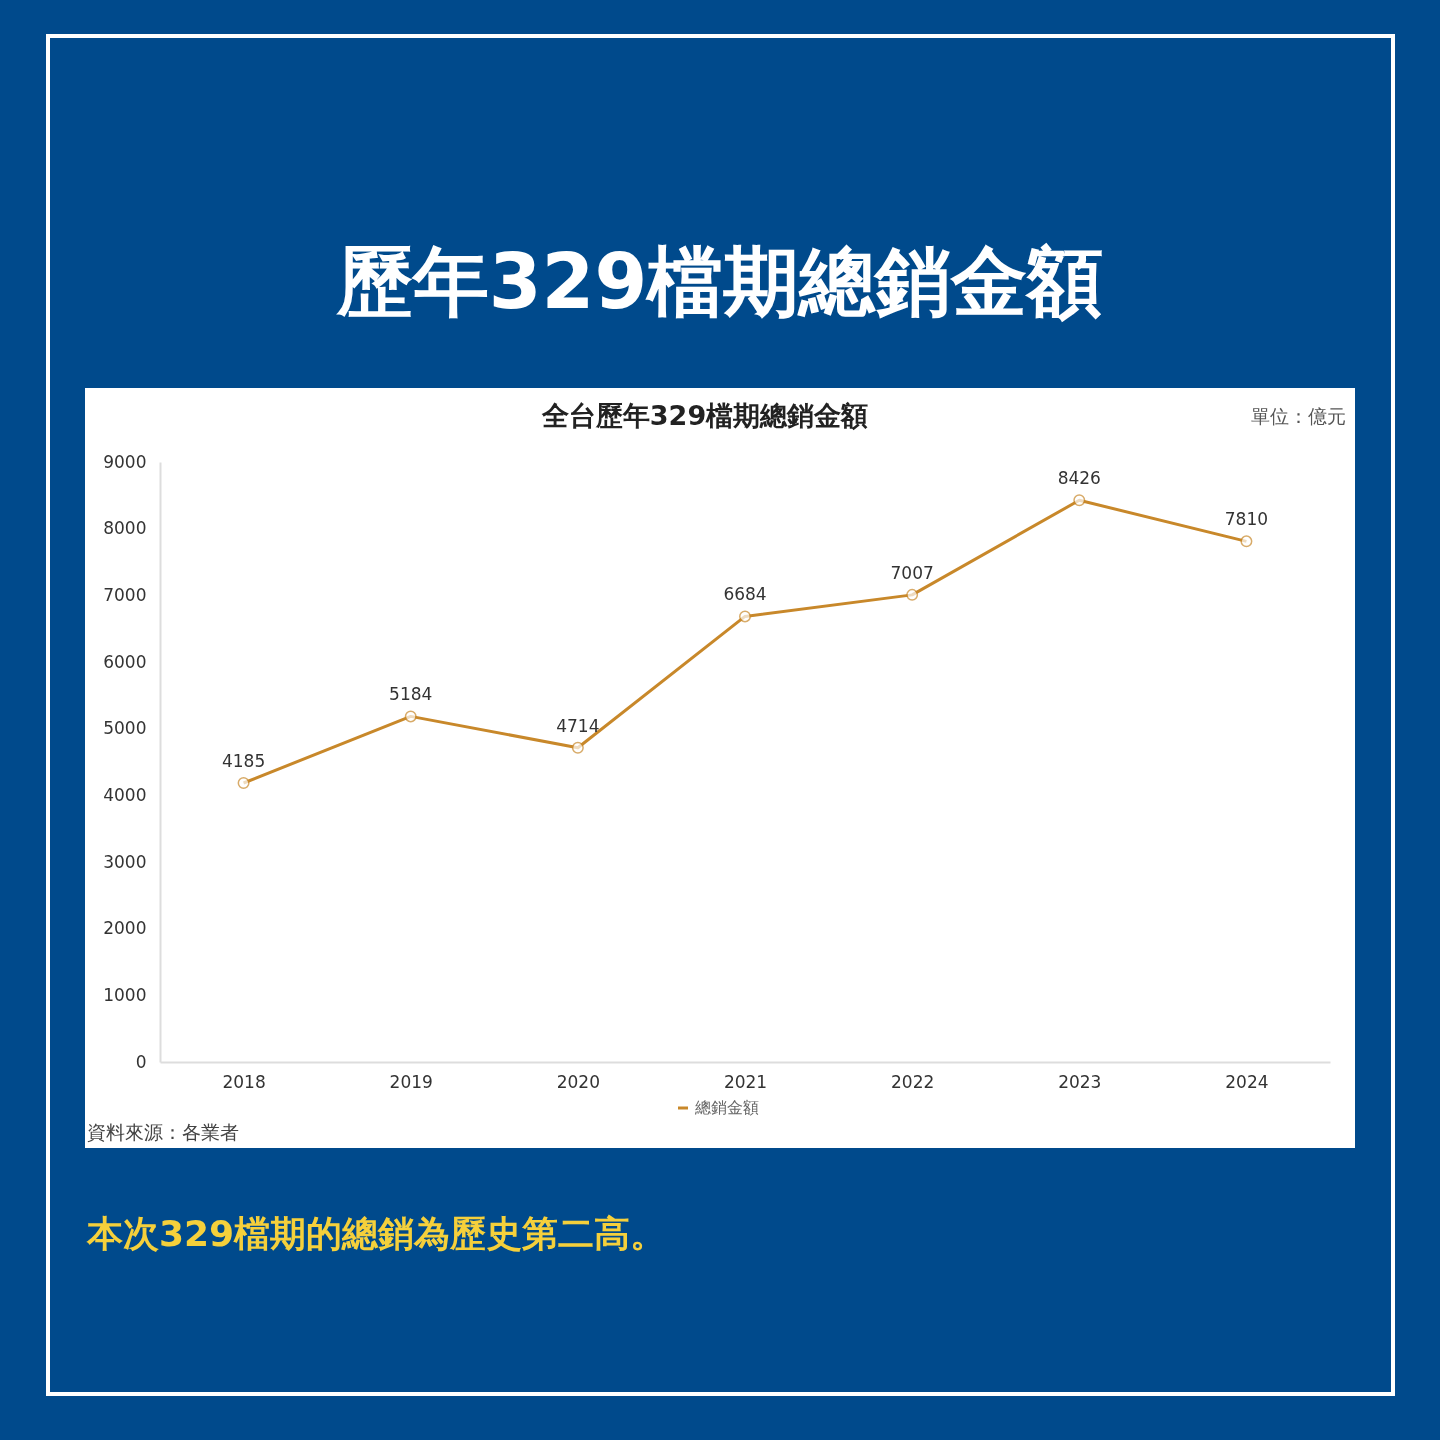 This screenshot has height=1440, width=1440. I want to click on legend-label: 總銷金額, so click(726, 1107).